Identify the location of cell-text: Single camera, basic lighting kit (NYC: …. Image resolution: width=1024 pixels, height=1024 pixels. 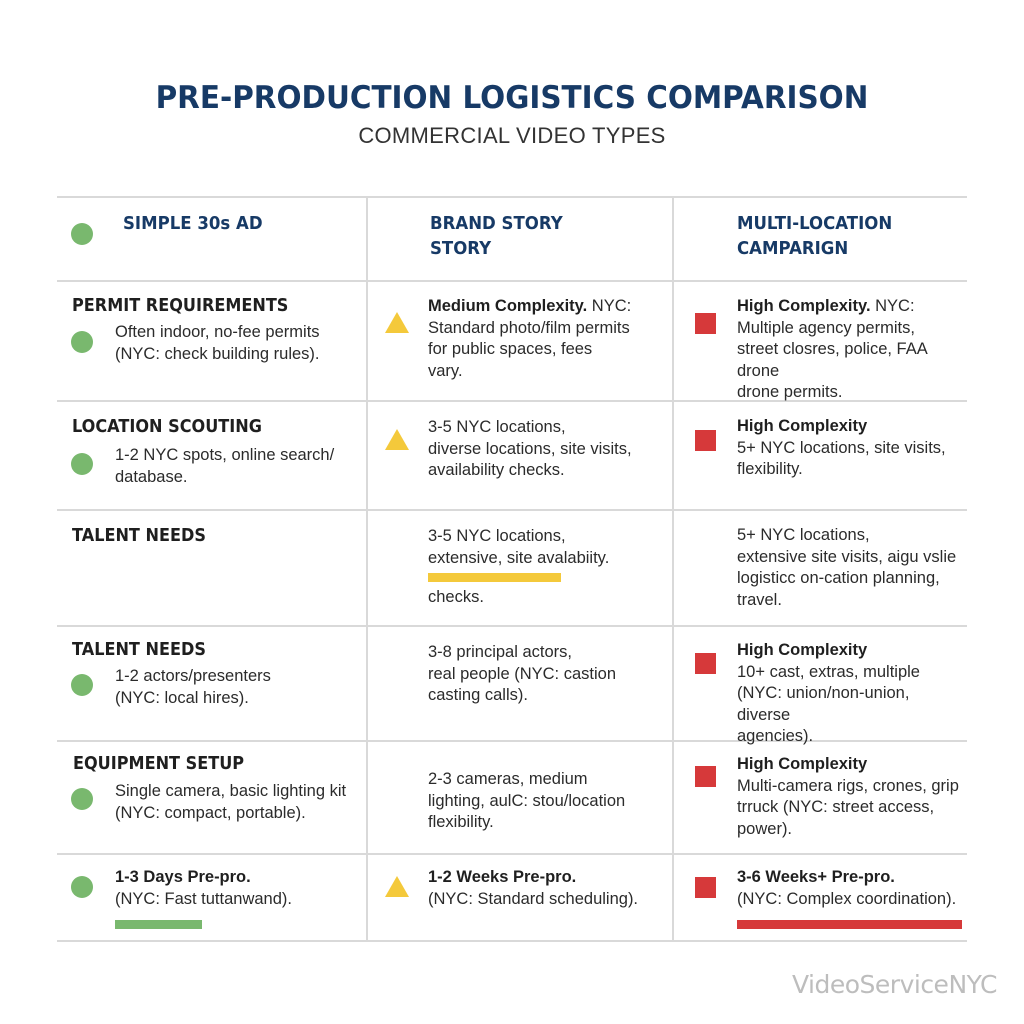
(231, 802).